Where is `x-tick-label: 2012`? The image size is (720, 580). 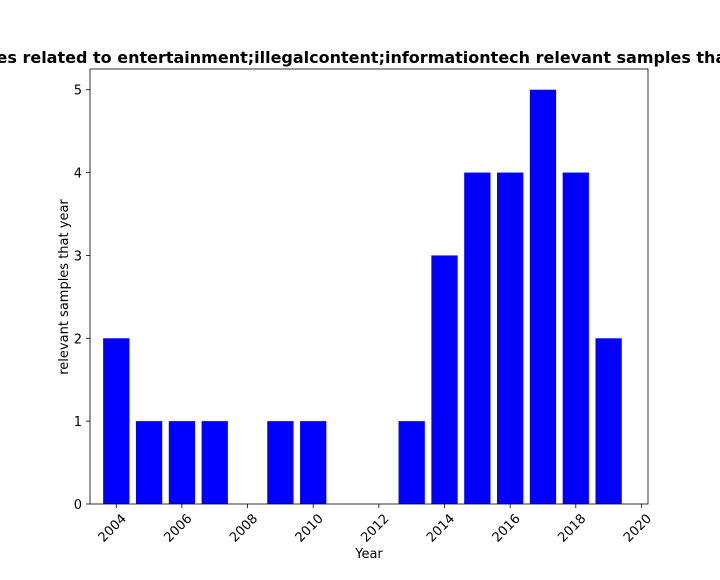
x-tick-label: 2012 is located at coordinates (375, 529).